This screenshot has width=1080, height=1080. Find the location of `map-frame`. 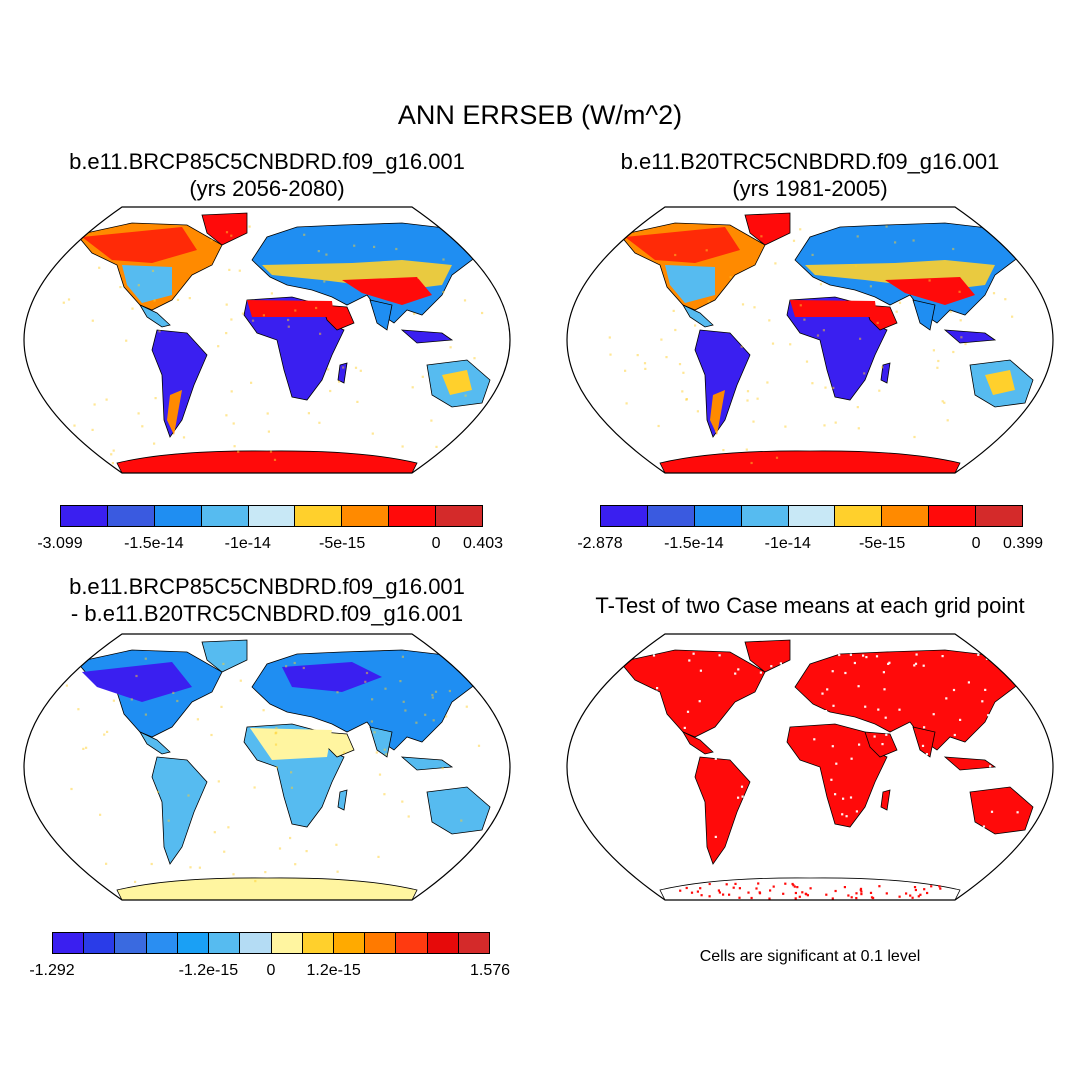

map-frame is located at coordinates (267, 340).